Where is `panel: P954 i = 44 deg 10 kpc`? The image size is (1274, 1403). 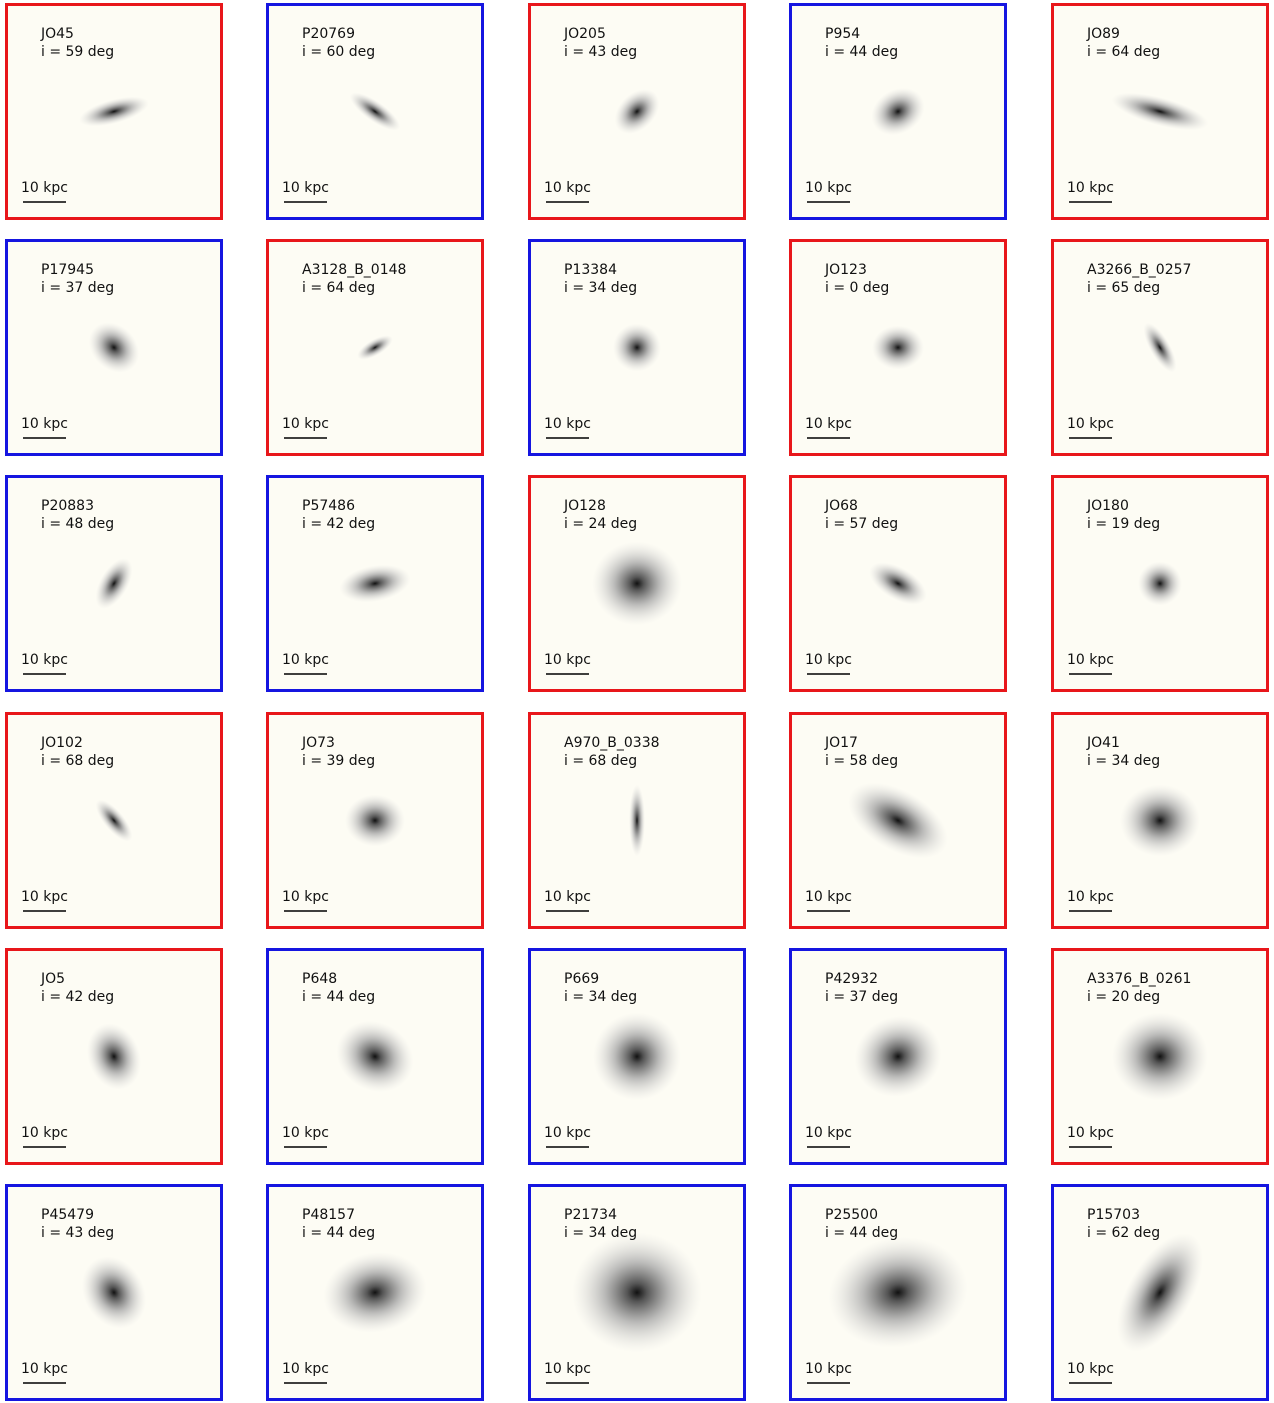 panel: P954 i = 44 deg 10 kpc is located at coordinates (898, 111).